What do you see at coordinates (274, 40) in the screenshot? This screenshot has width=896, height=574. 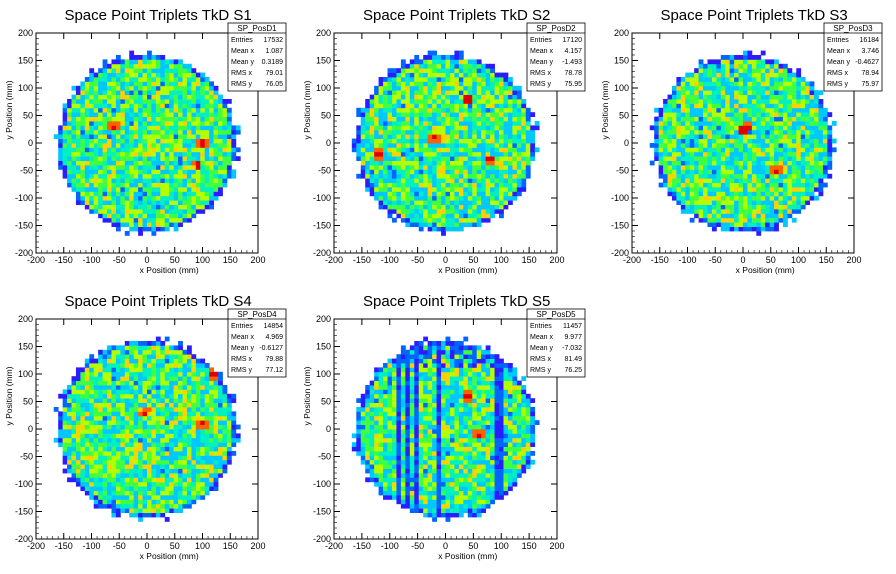 I see `stats-value: 17532` at bounding box center [274, 40].